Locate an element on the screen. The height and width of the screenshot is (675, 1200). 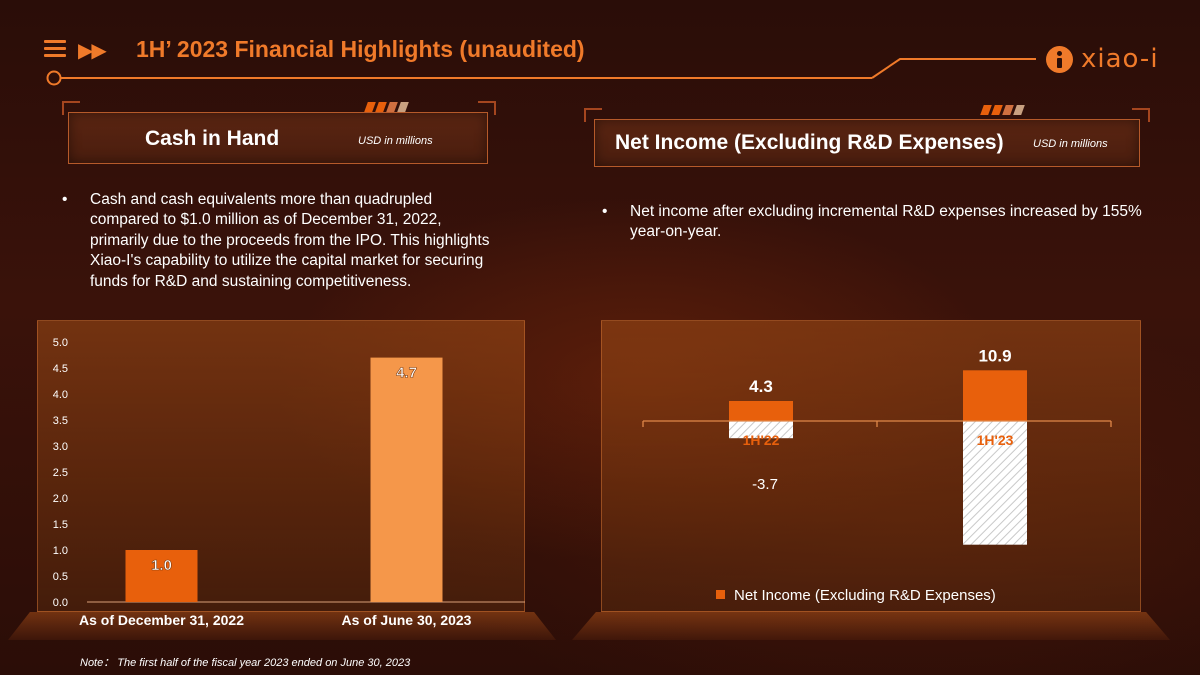
category-label: 1H'23 is located at coordinates (995, 440).